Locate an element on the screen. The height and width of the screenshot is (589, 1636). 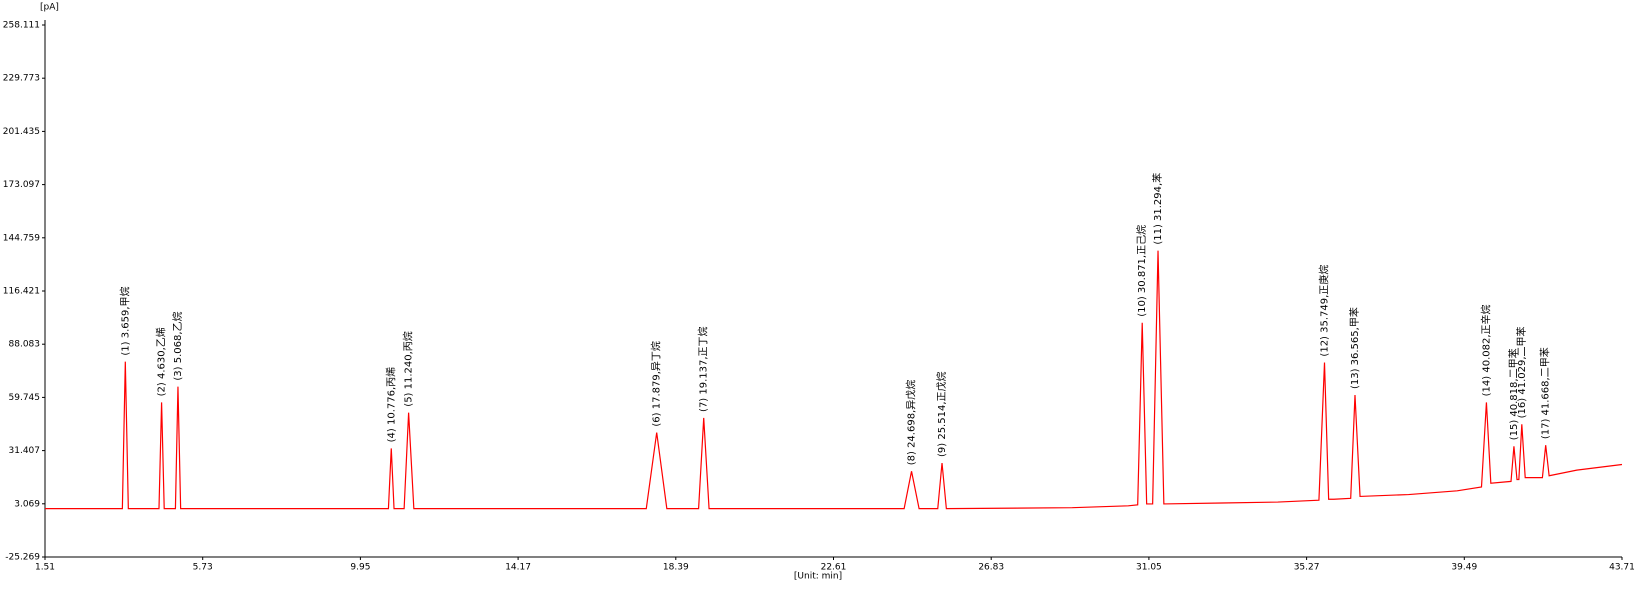
y-tick-label: 3.069 is located at coordinates (27, 504).